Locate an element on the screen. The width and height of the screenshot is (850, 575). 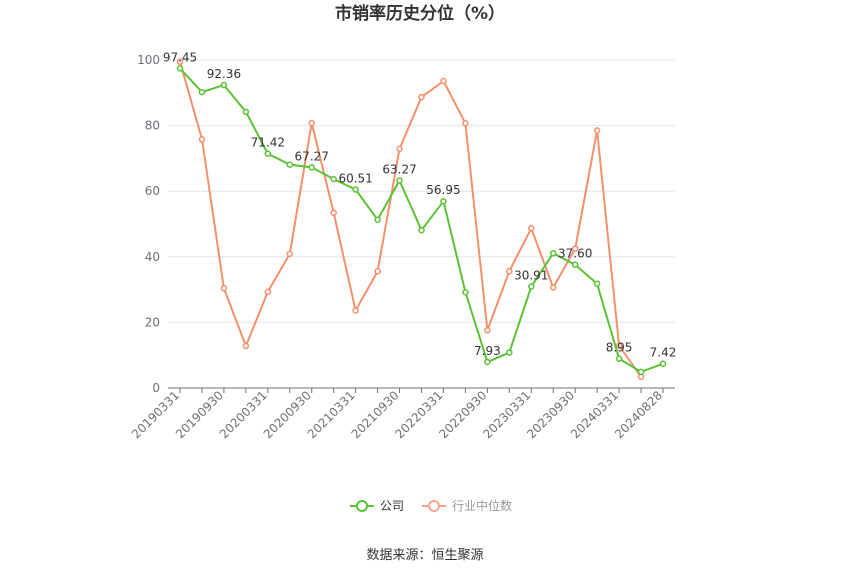
data-label: 8.95 is located at coordinates (619, 348).